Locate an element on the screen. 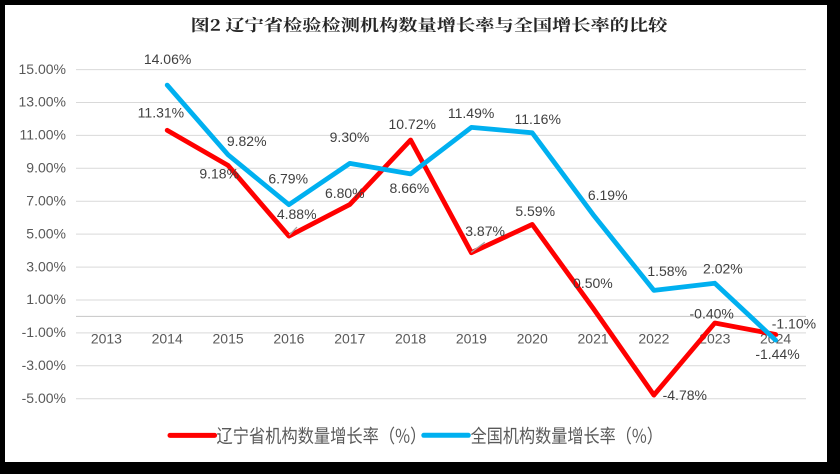 The width and height of the screenshot is (840, 474). svg-text: 2022 is located at coordinates (653, 339).